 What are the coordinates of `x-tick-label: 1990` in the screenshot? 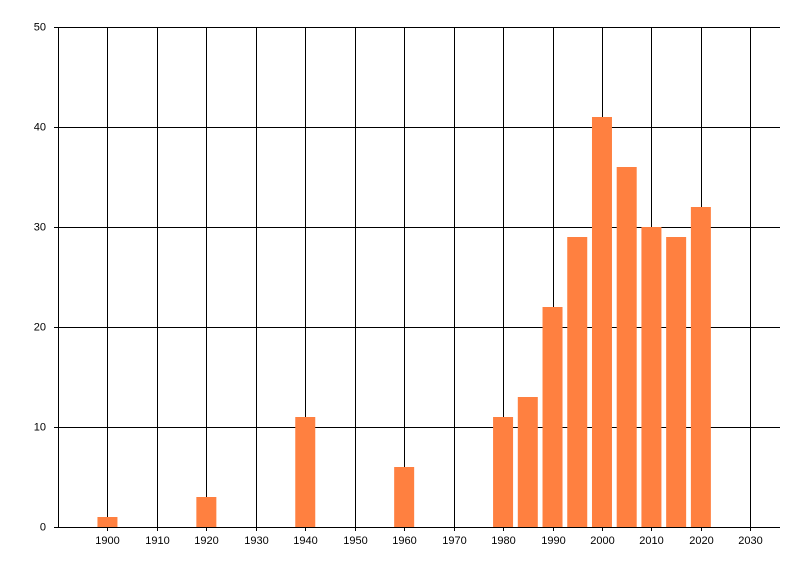 It's located at (553, 541).